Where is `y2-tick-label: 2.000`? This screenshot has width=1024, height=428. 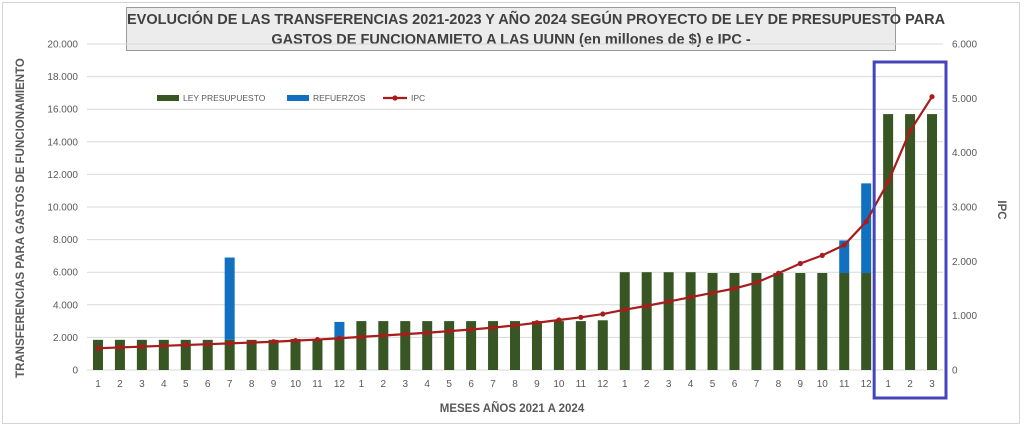
y2-tick-label: 2.000 is located at coordinates (964, 262).